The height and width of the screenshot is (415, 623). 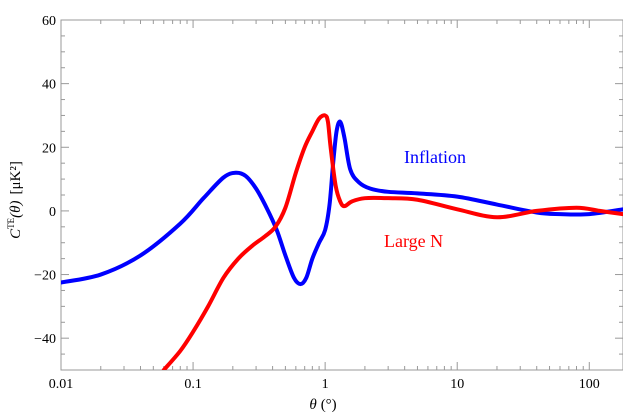 I want to click on y-tick-label: 60, so click(x=49, y=21).